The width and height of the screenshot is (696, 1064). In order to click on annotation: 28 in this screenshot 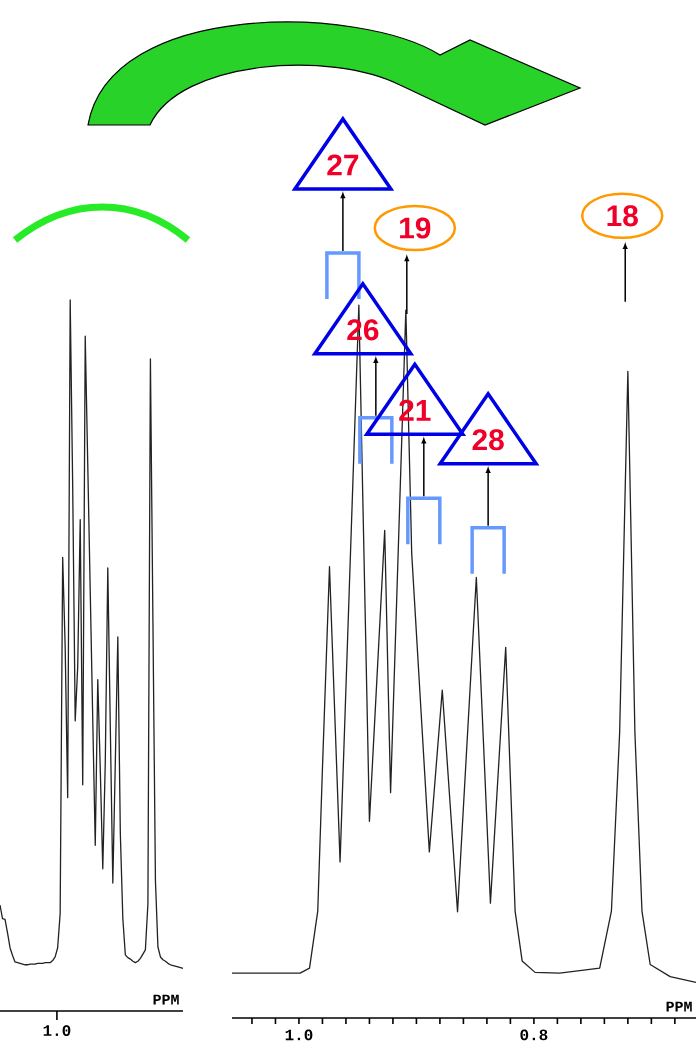, I will do `click(488, 440)`.